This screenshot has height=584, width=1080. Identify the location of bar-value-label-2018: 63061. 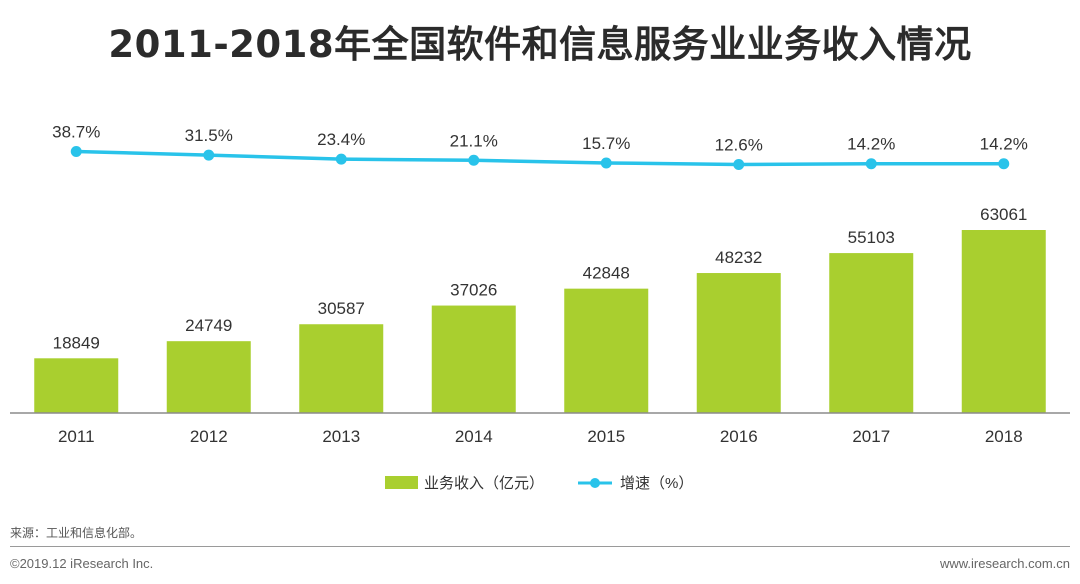
(1003, 214).